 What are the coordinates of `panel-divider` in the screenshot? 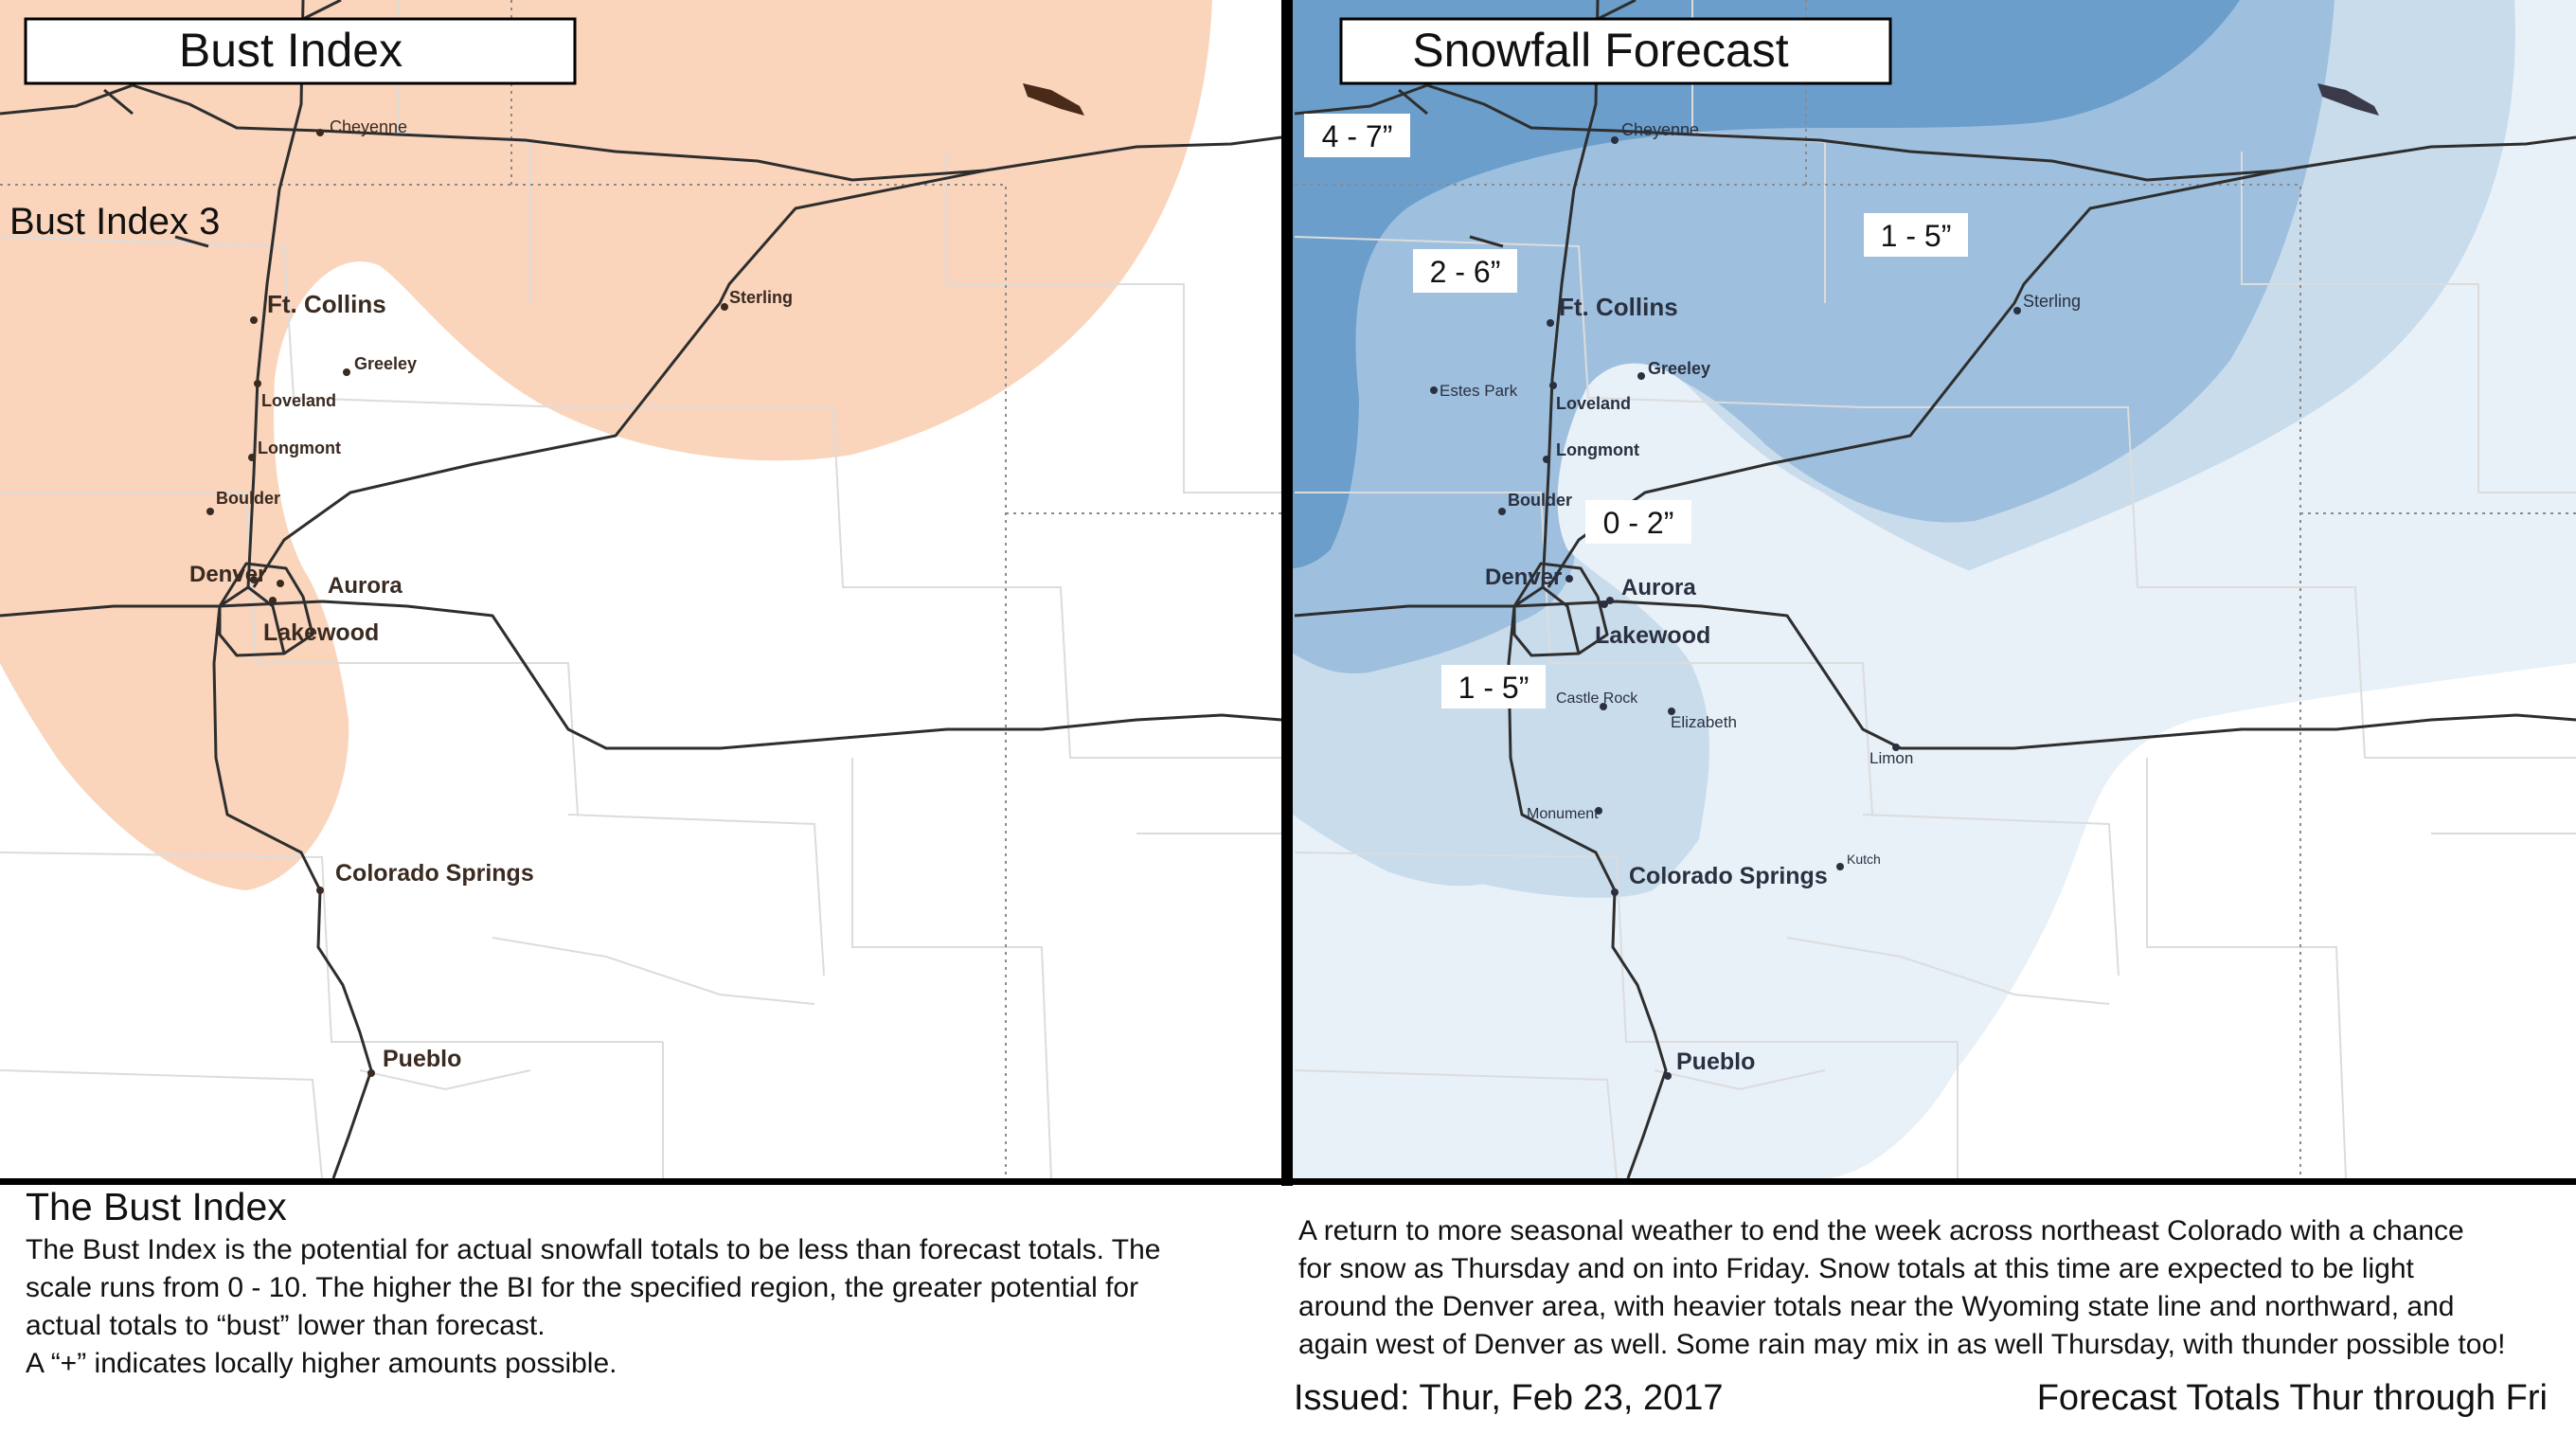 It's located at (1287, 593).